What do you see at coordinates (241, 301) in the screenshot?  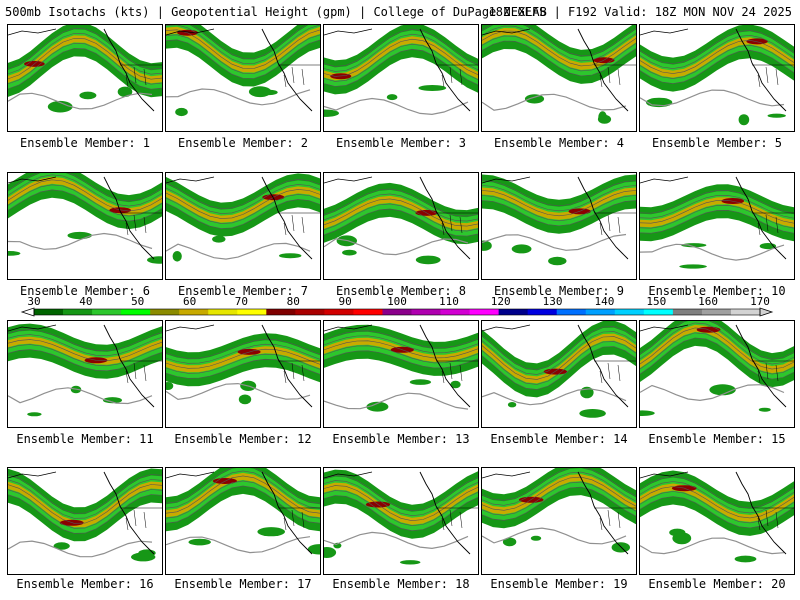 I see `colorbar-tick-label: 70` at bounding box center [241, 301].